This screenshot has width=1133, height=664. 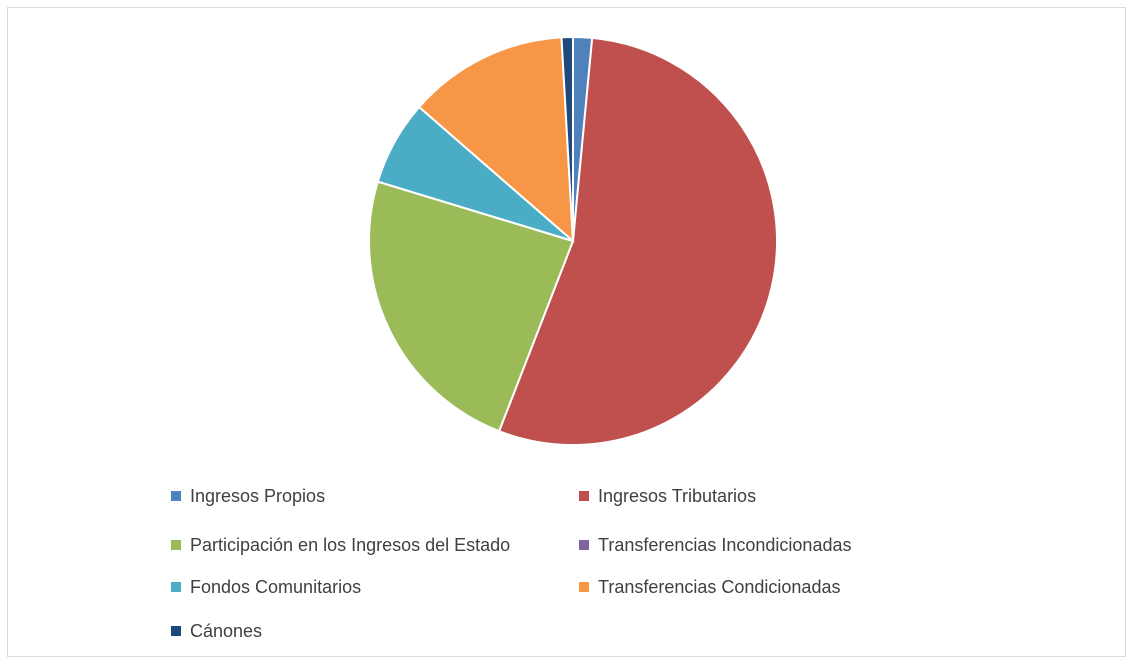 What do you see at coordinates (226, 631) in the screenshot?
I see `legend-label: Cánones` at bounding box center [226, 631].